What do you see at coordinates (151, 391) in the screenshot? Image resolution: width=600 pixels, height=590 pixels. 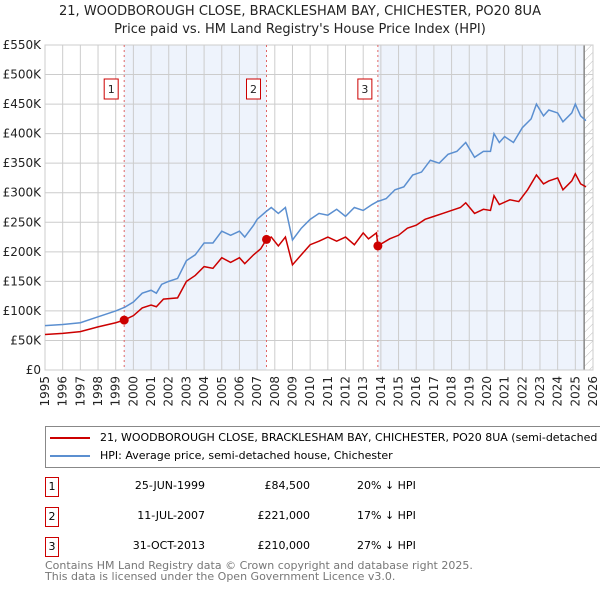 I see `x-tick-label: 2001` at bounding box center [151, 391].